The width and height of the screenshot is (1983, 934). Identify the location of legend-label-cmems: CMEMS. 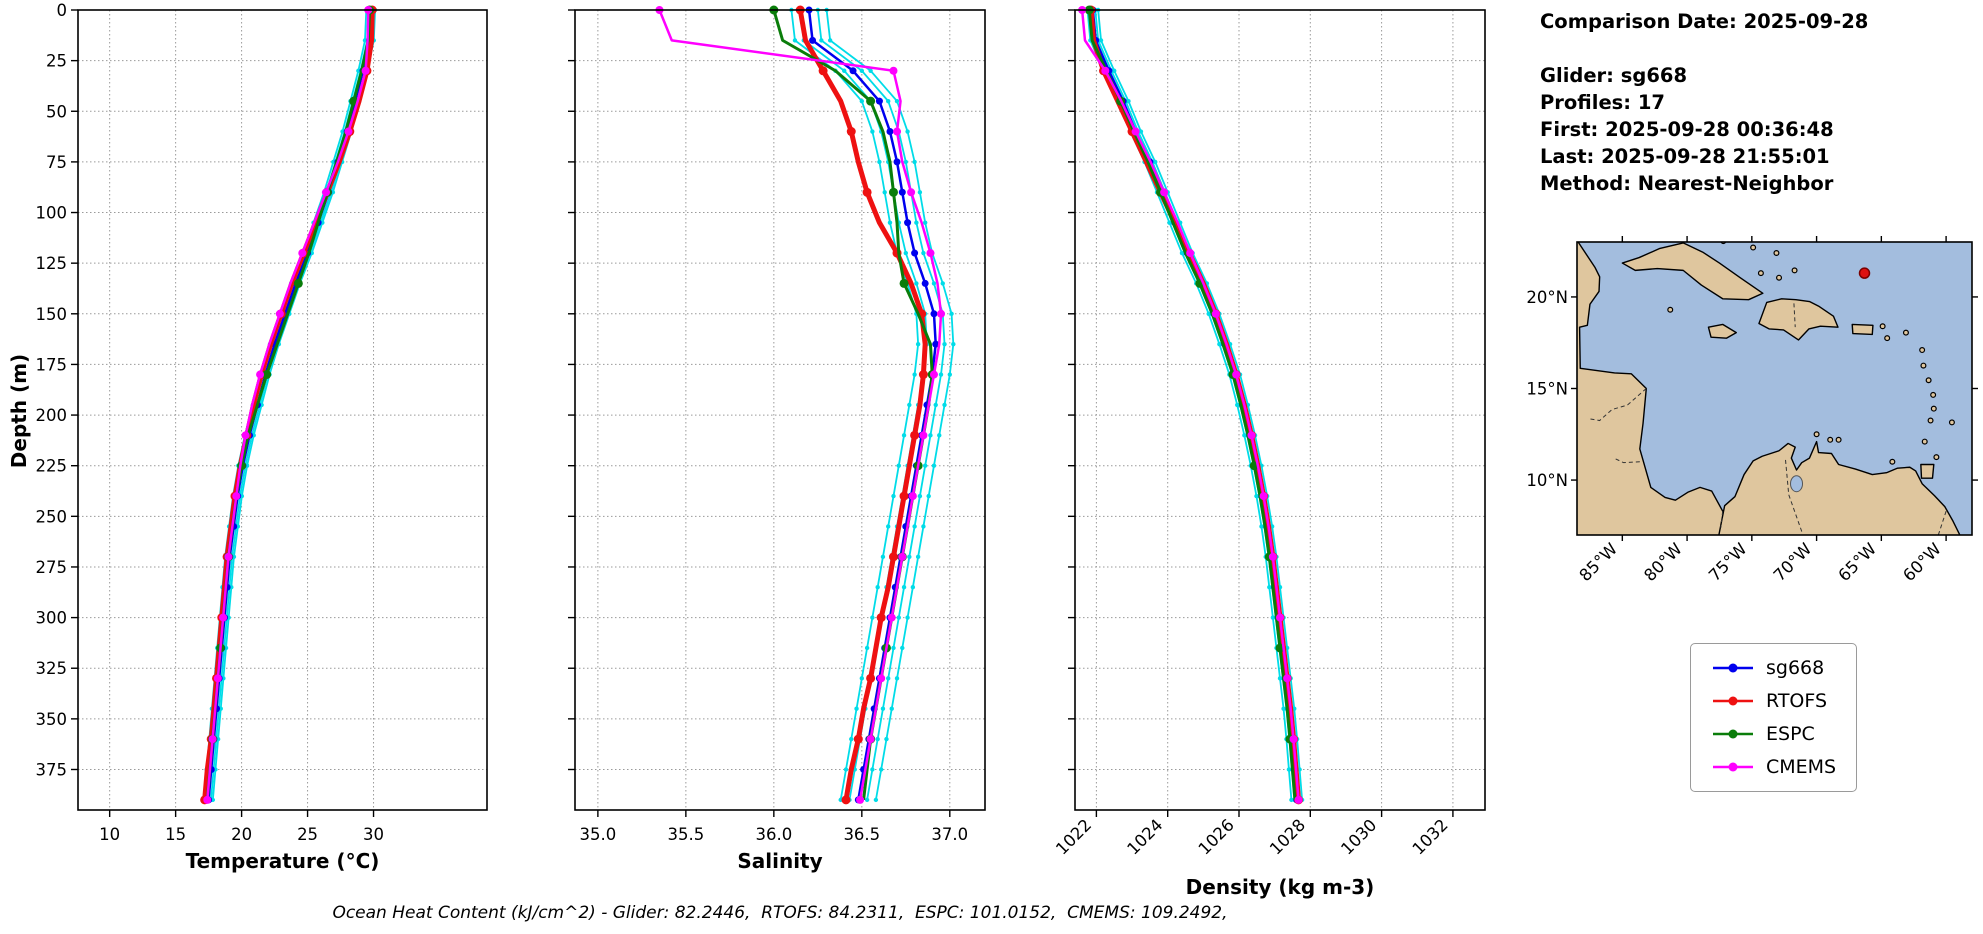
(1801, 767).